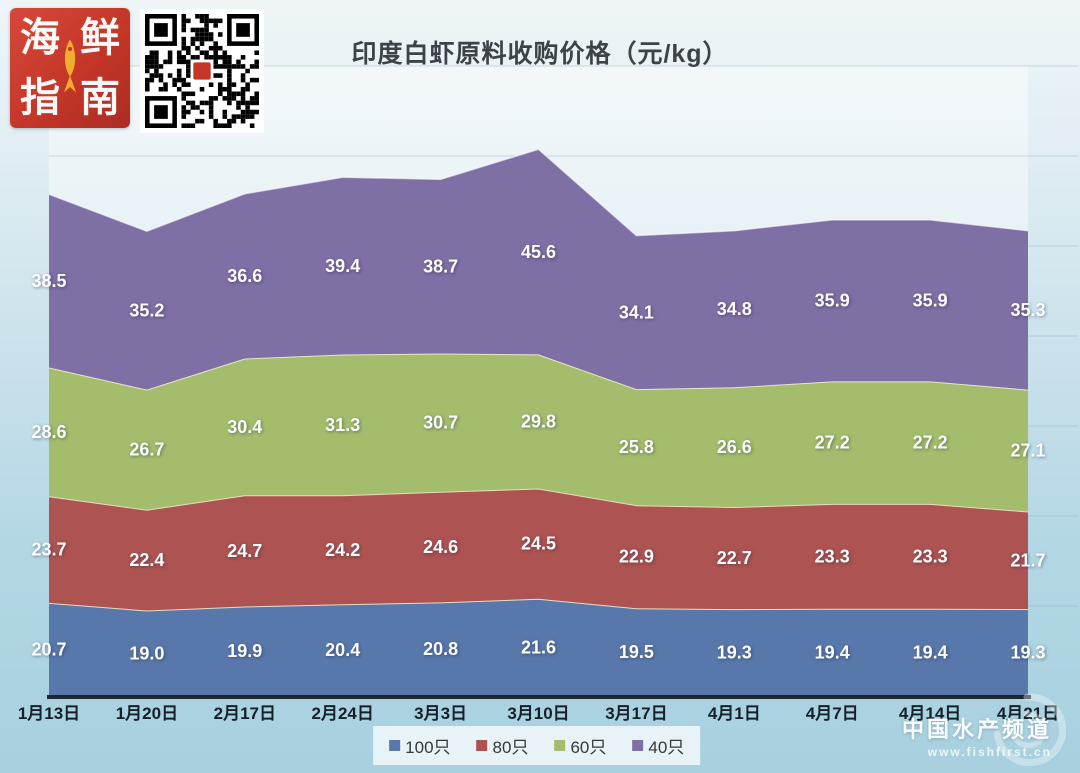 The image size is (1080, 773). What do you see at coordinates (636, 312) in the screenshot?
I see `data-label: 34.1` at bounding box center [636, 312].